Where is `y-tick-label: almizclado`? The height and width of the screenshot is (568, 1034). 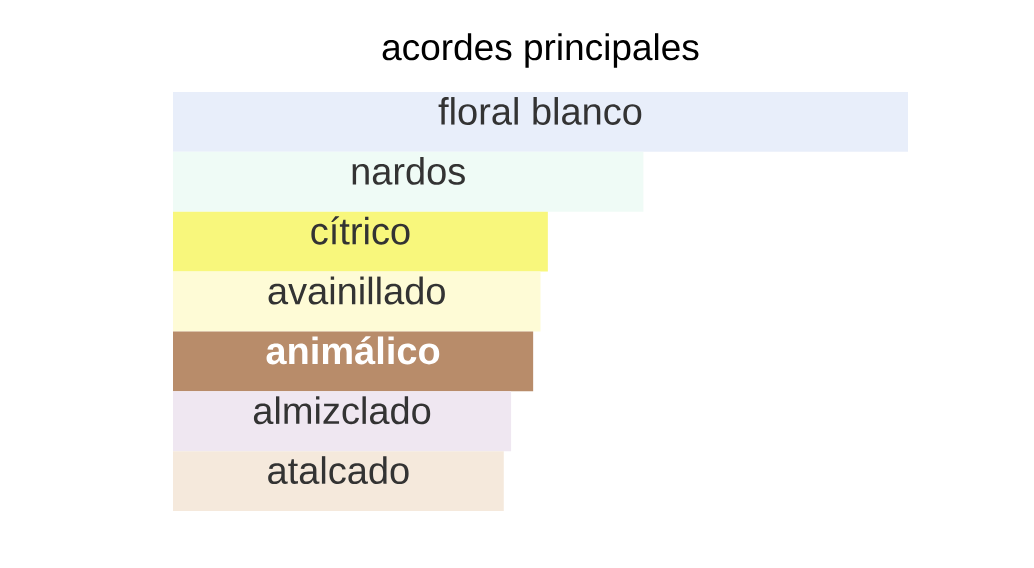 y-tick-label: almizclado is located at coordinates (342, 410).